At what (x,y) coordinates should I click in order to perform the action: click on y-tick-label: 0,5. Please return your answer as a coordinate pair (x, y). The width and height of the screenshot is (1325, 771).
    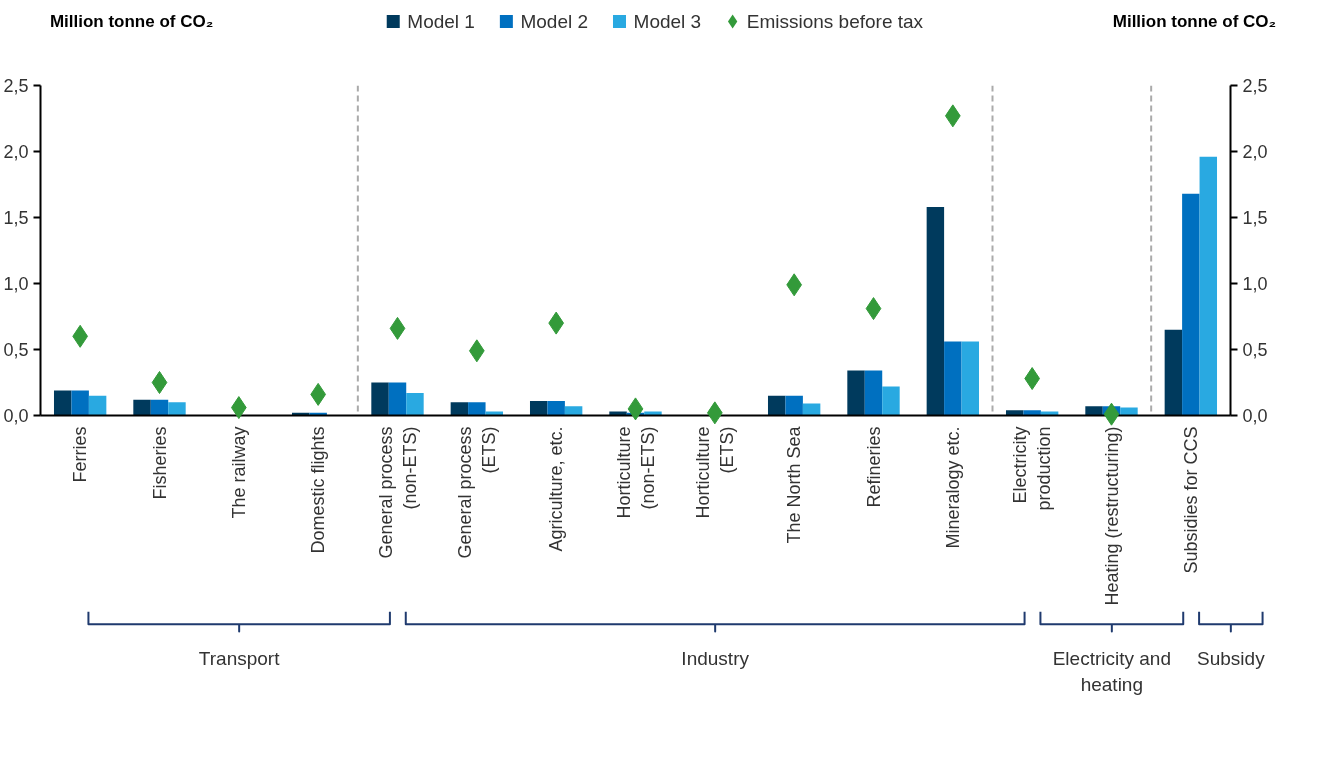
    Looking at the image, I should click on (16, 350).